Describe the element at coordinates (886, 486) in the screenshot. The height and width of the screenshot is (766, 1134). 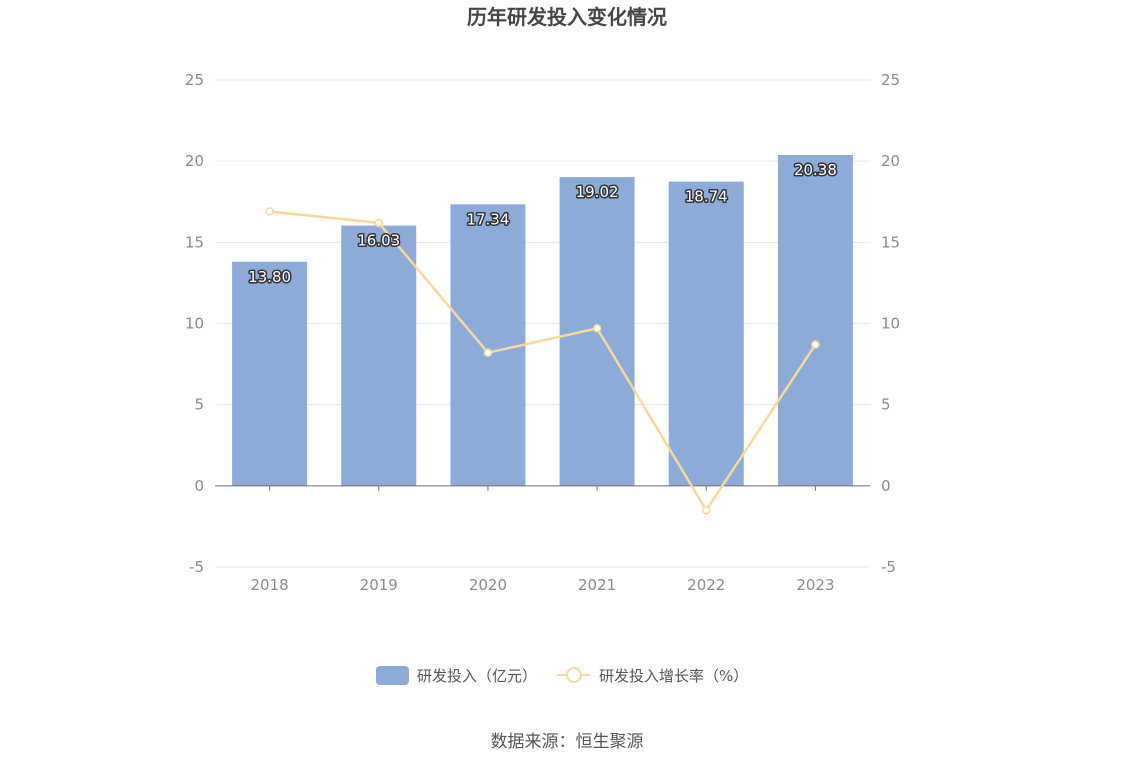
I see `y-right-tick-label: 0` at that location.